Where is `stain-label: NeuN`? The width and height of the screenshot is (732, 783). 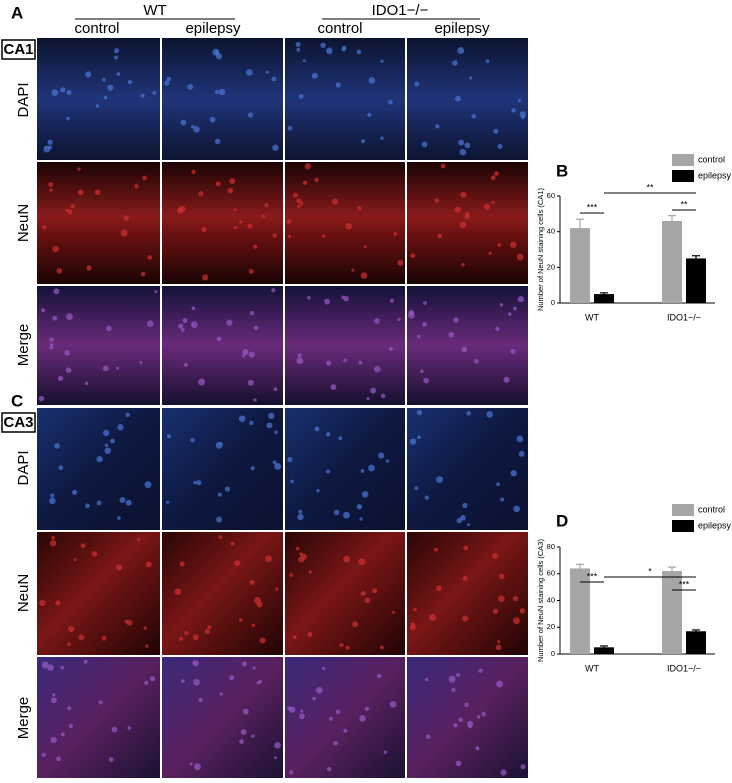 stain-label: NeuN is located at coordinates (23, 593).